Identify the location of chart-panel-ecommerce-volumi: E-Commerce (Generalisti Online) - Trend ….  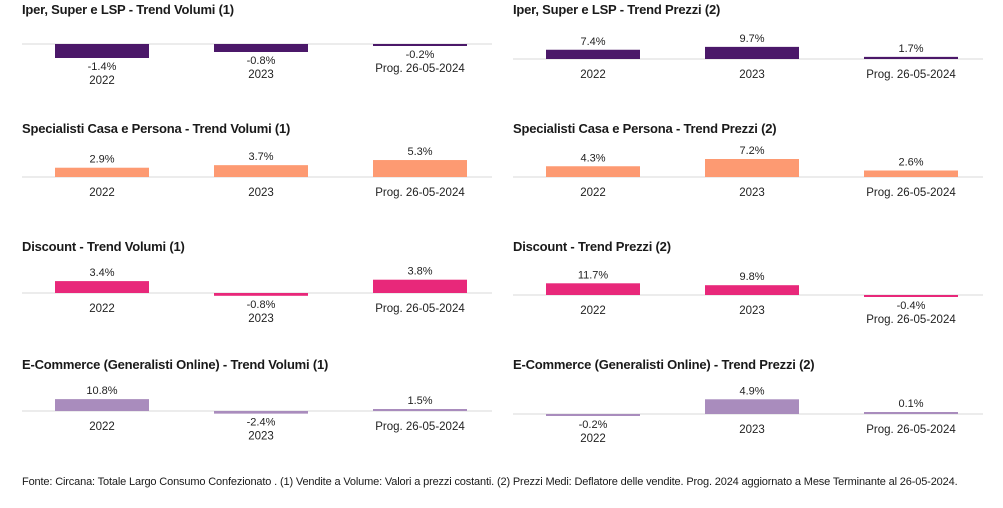
(257, 412).